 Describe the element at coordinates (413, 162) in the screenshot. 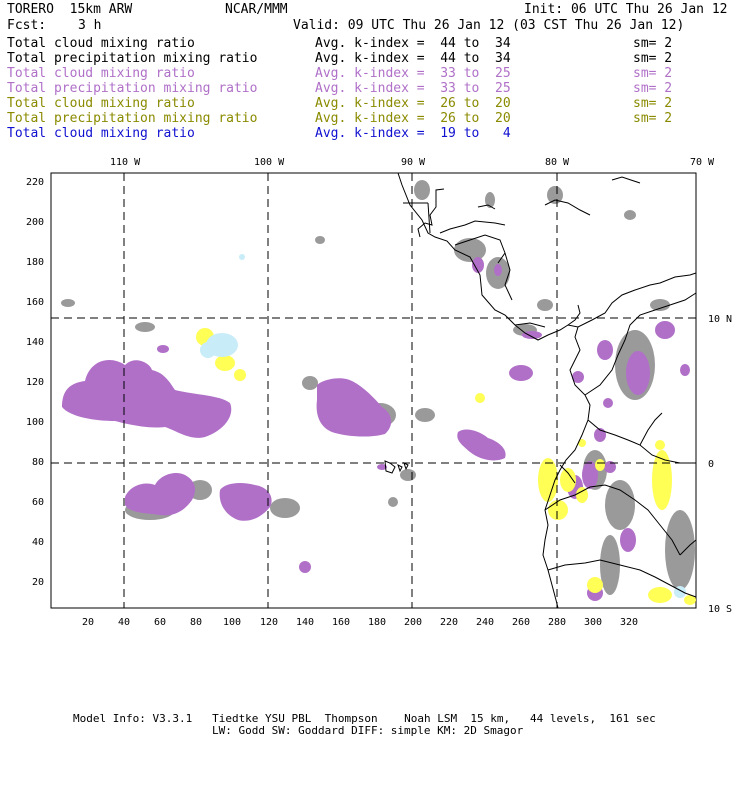

I see `lon-label: 90 W` at that location.